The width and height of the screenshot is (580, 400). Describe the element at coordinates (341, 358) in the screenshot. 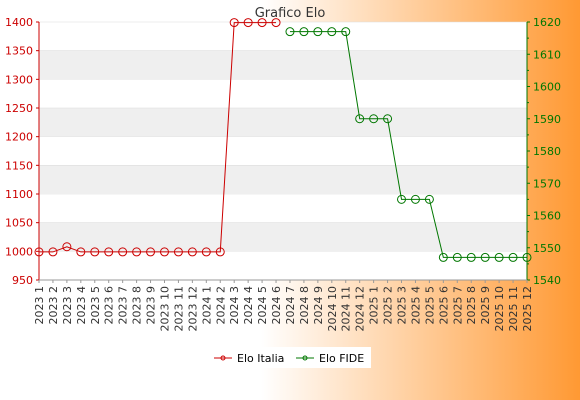

I see `legend-fide-label: Elo FIDE` at that location.